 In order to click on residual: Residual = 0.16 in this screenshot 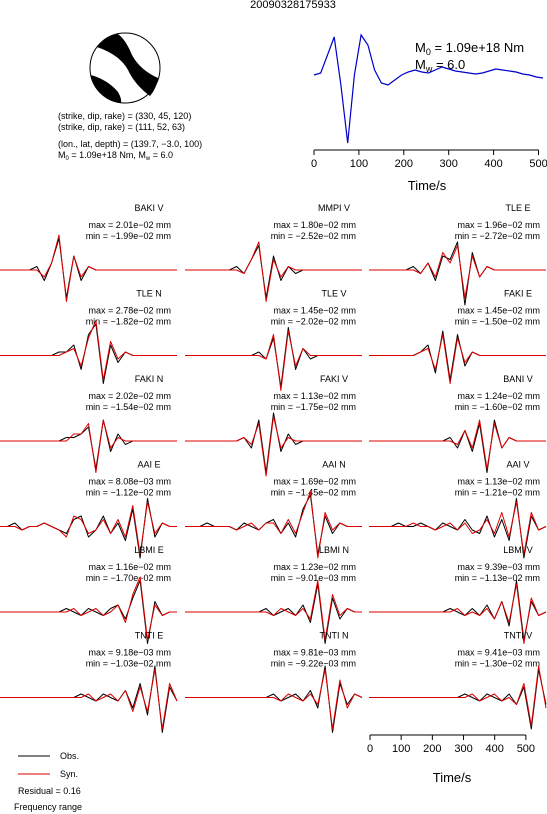, I will do `click(49, 791)`.